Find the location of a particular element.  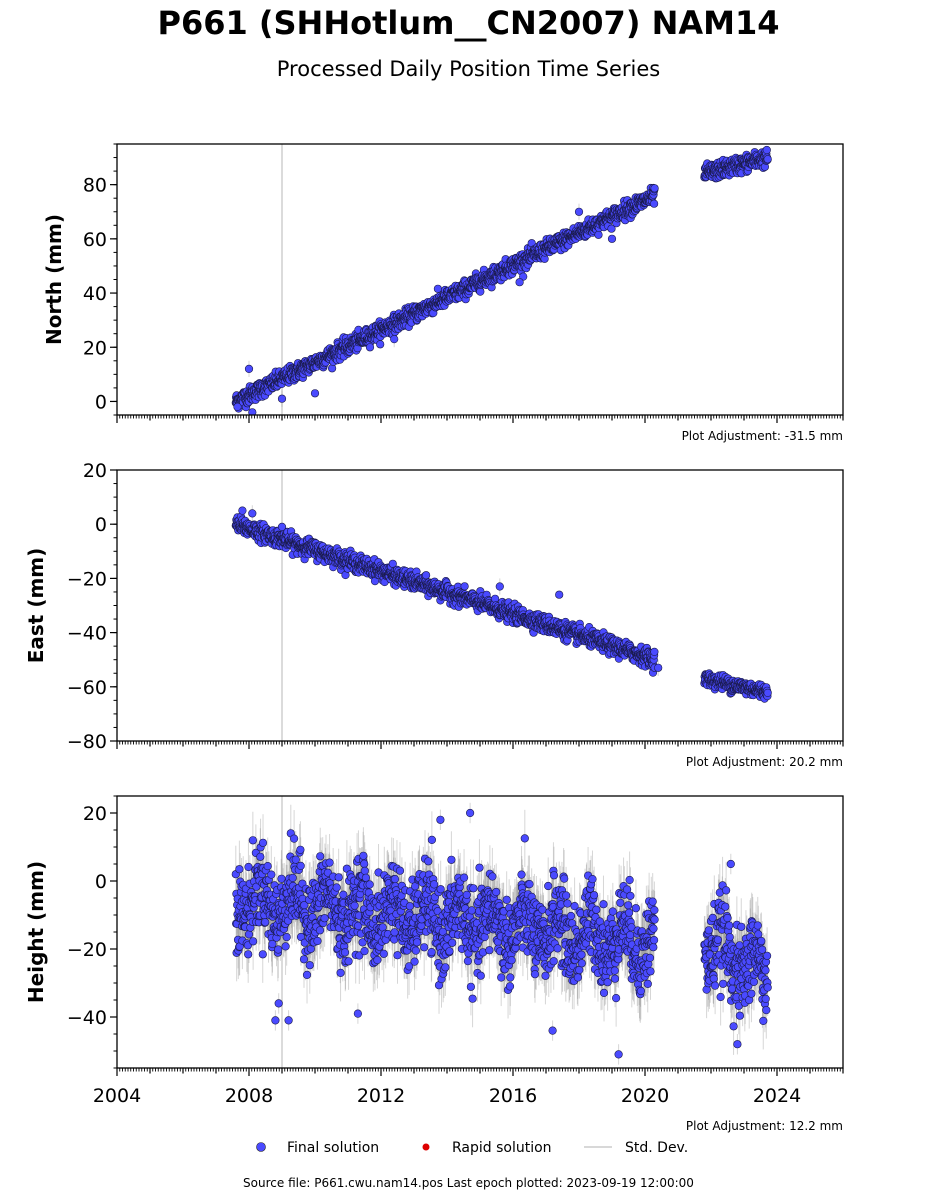

east-points is located at coordinates (501, 604).